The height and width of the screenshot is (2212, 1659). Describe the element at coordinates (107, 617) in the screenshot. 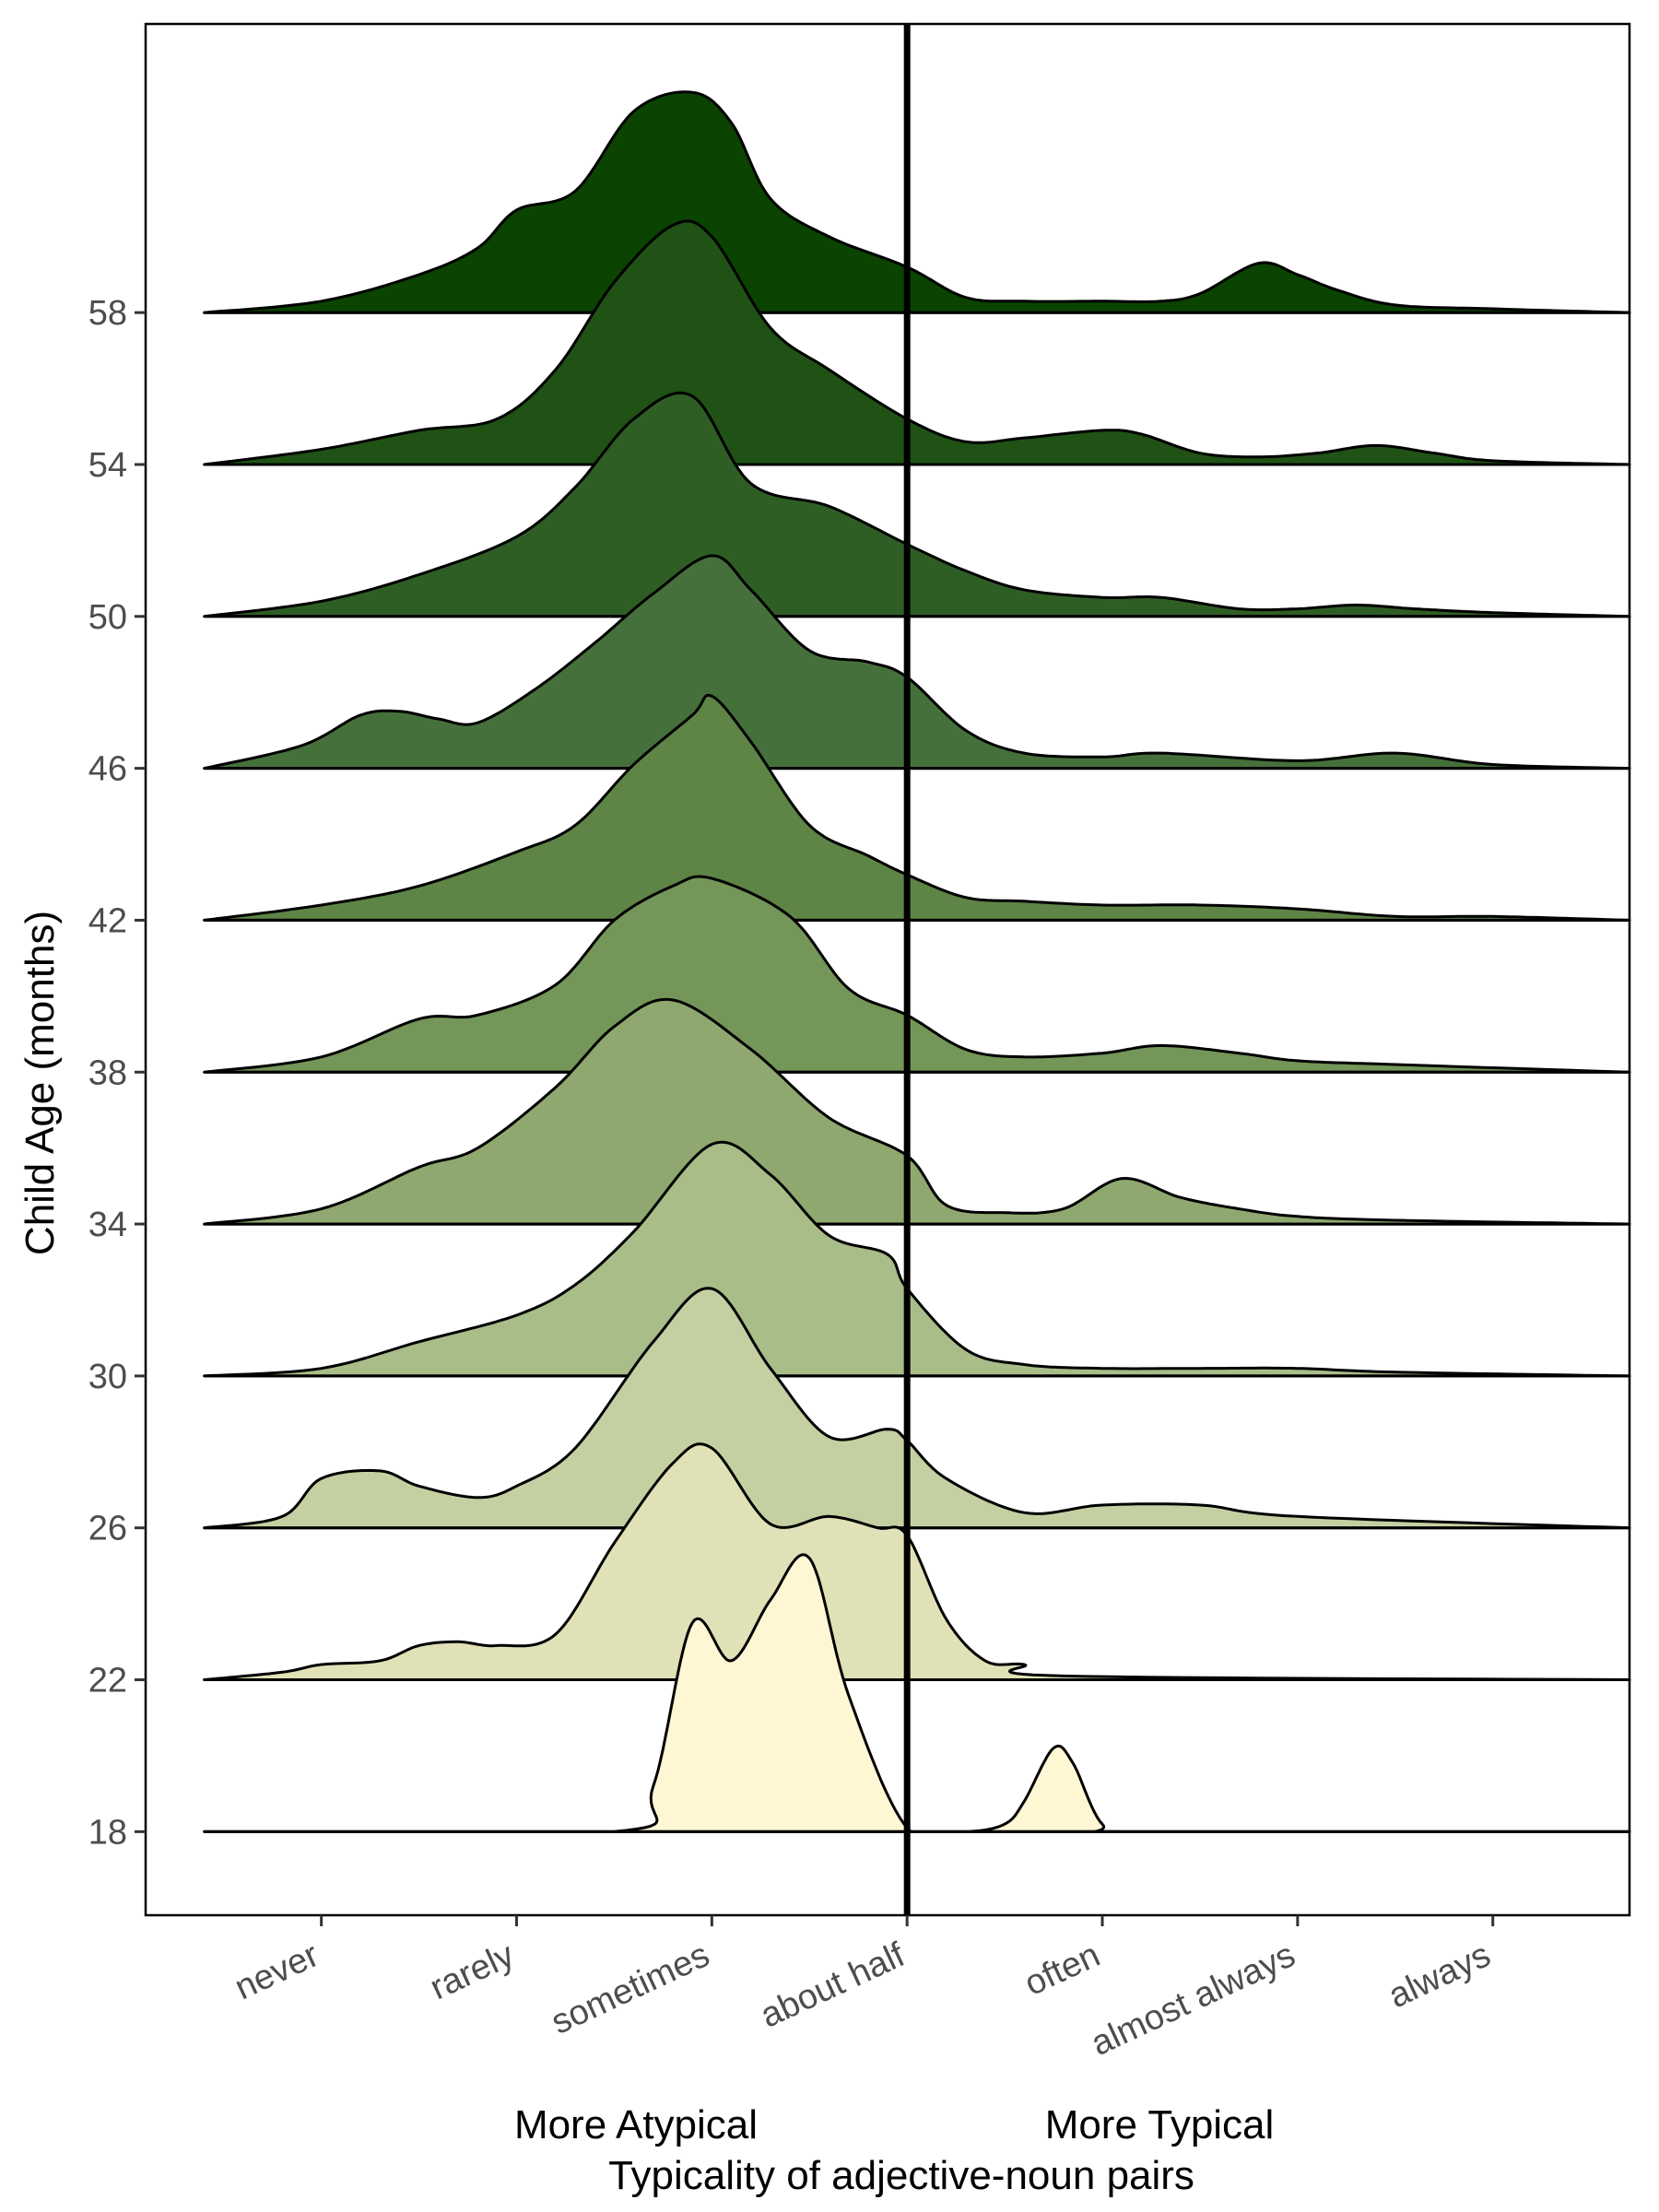

I see `y-tick-label-50: 50` at that location.